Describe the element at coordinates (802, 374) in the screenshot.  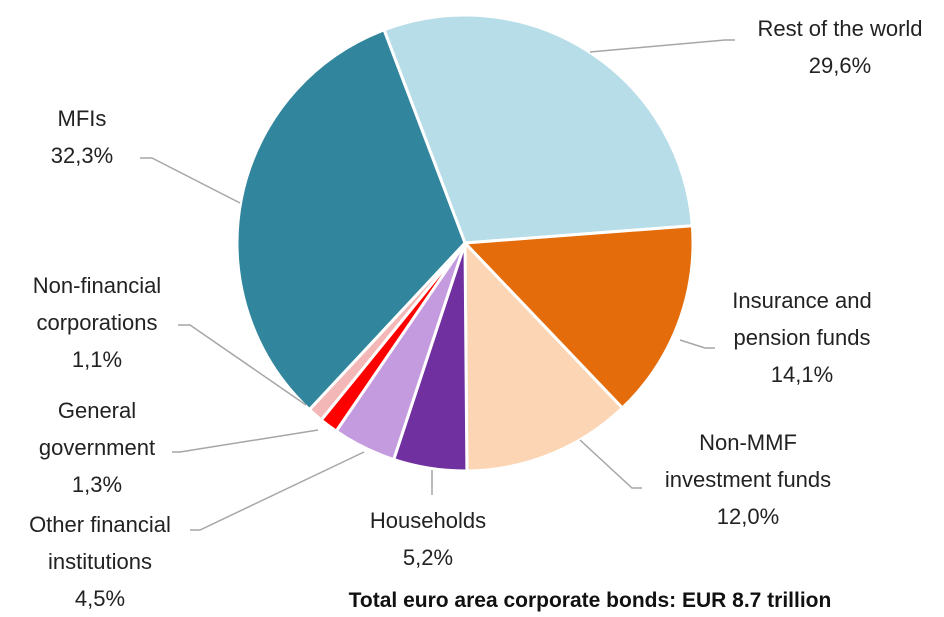
I see `value-label: 14,1%` at that location.